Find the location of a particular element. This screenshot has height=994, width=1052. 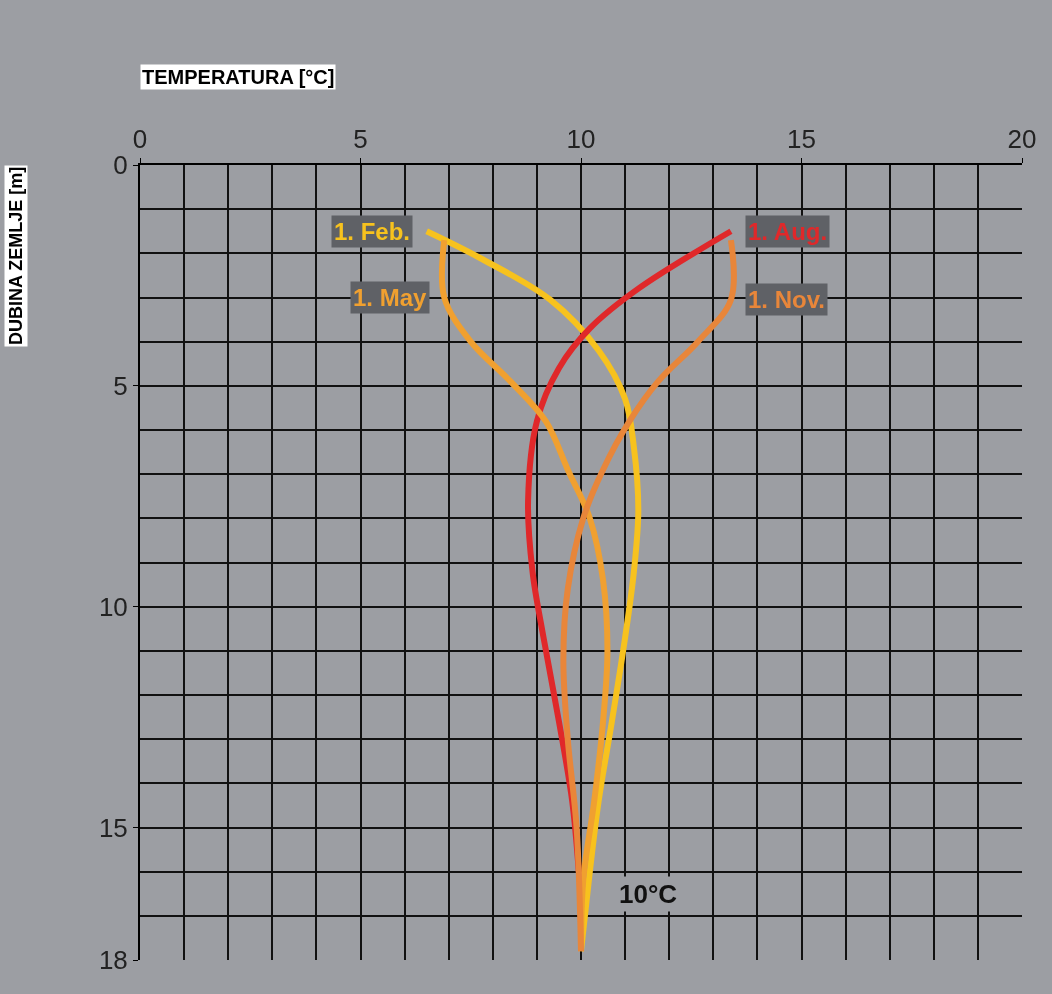

annotation: 10°C is located at coordinates (648, 894).